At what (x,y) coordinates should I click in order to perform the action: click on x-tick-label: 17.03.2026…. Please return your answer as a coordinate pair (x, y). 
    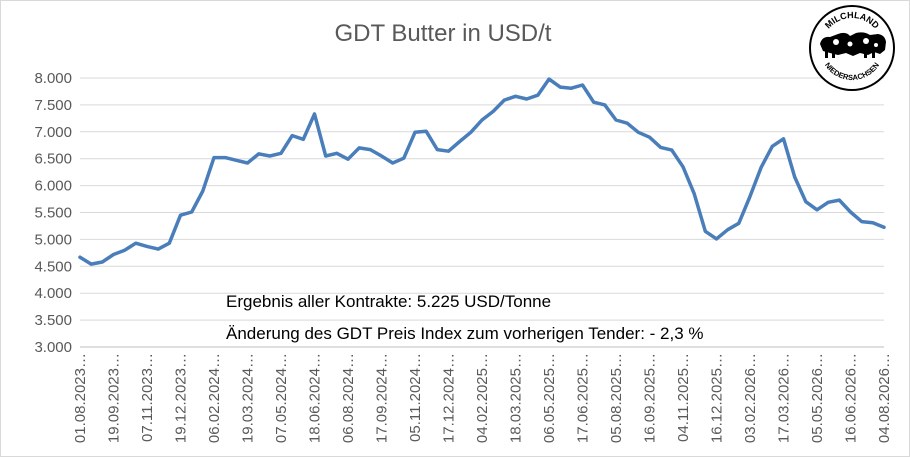
    Looking at the image, I should click on (784, 398).